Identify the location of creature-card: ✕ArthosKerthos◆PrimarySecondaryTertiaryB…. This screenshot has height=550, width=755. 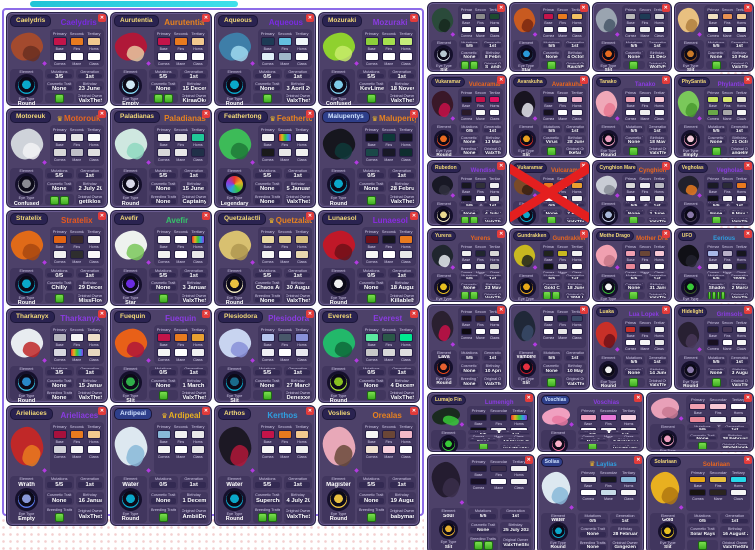
(265, 465).